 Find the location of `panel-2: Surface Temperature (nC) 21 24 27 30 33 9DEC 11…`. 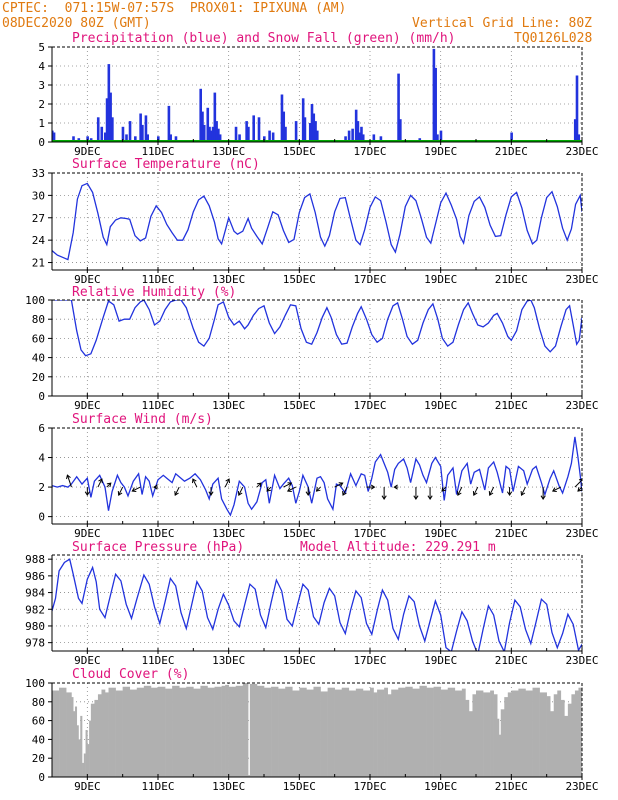

panel-2: Surface Temperature (nC) 21 24 27 30 33 9DEC 11… is located at coordinates (315, 221).